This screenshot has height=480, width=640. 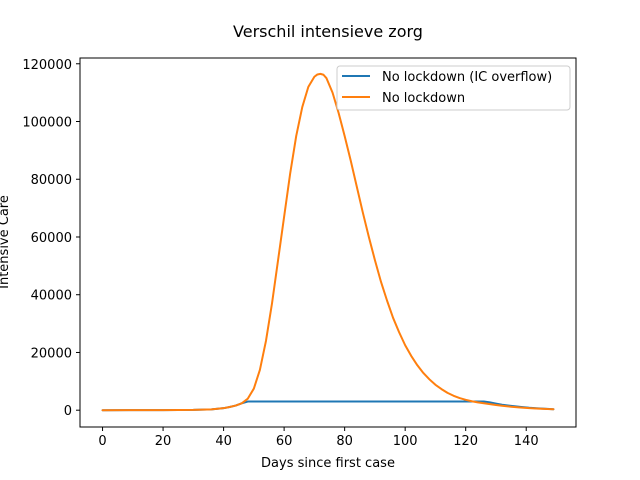 What do you see at coordinates (47, 123) in the screenshot?
I see `y-tick-label: 100000` at bounding box center [47, 123].